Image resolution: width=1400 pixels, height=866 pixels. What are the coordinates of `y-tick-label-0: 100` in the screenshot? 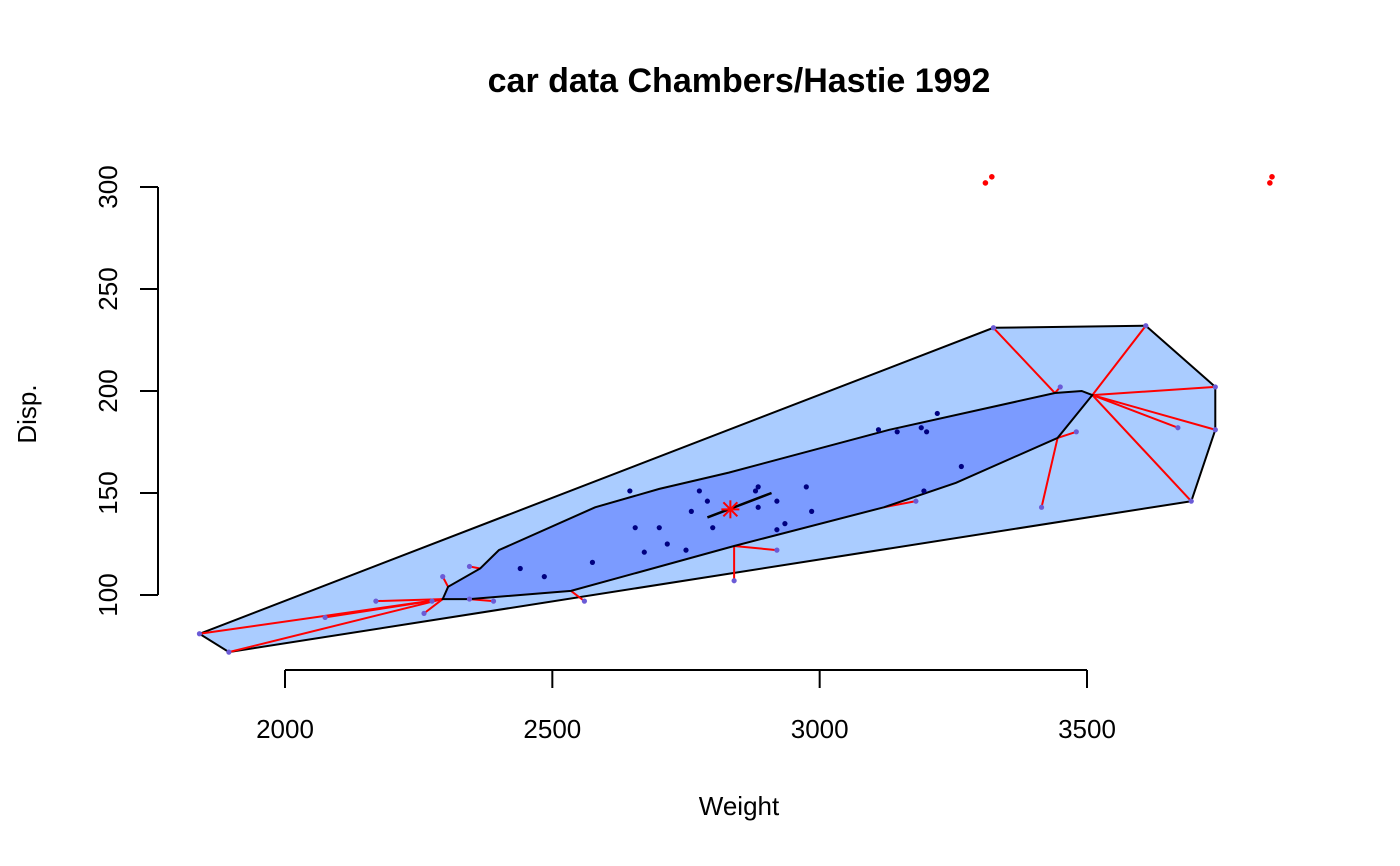 It's located at (108, 594).